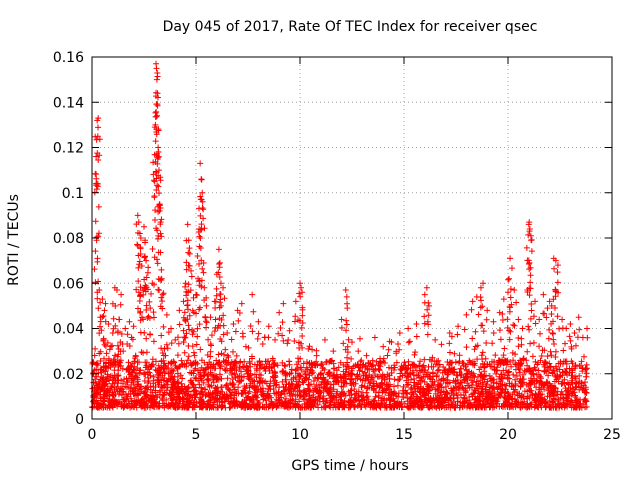 The width and height of the screenshot is (640, 480). Describe the element at coordinates (68, 375) in the screenshot. I see `y-tick-label: 0.02` at that location.